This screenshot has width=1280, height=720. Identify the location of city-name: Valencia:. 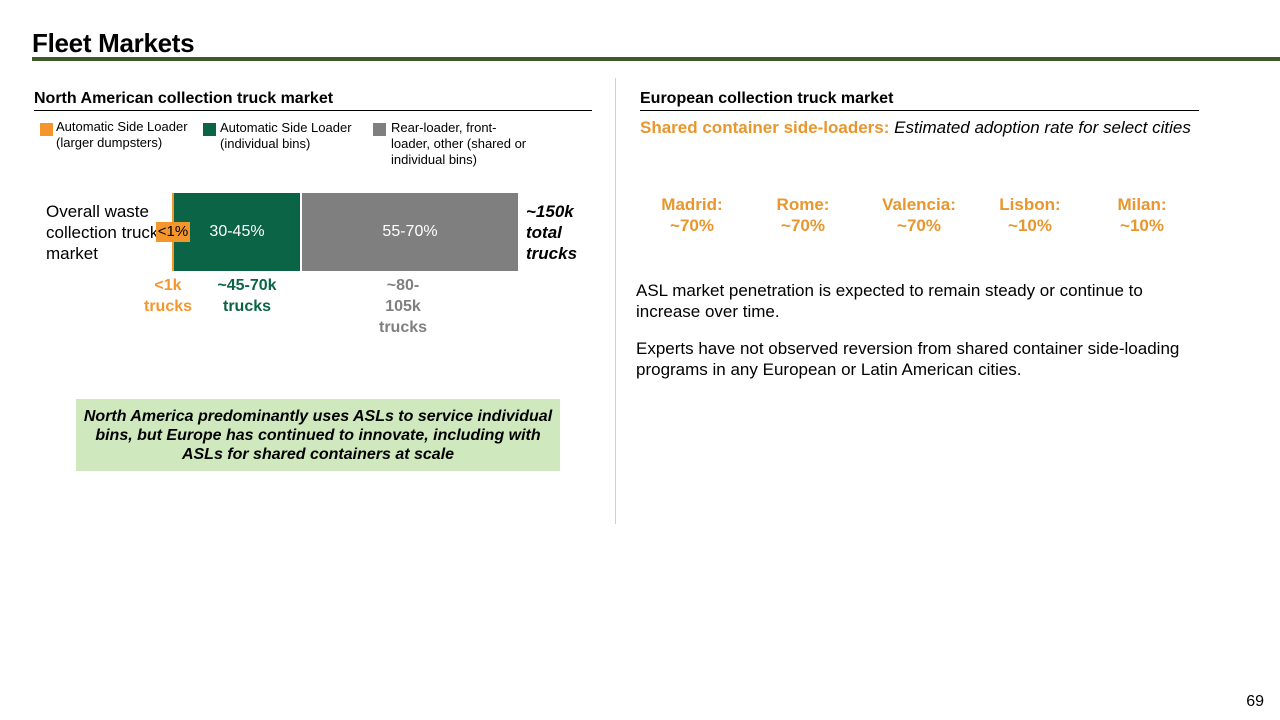
(919, 204).